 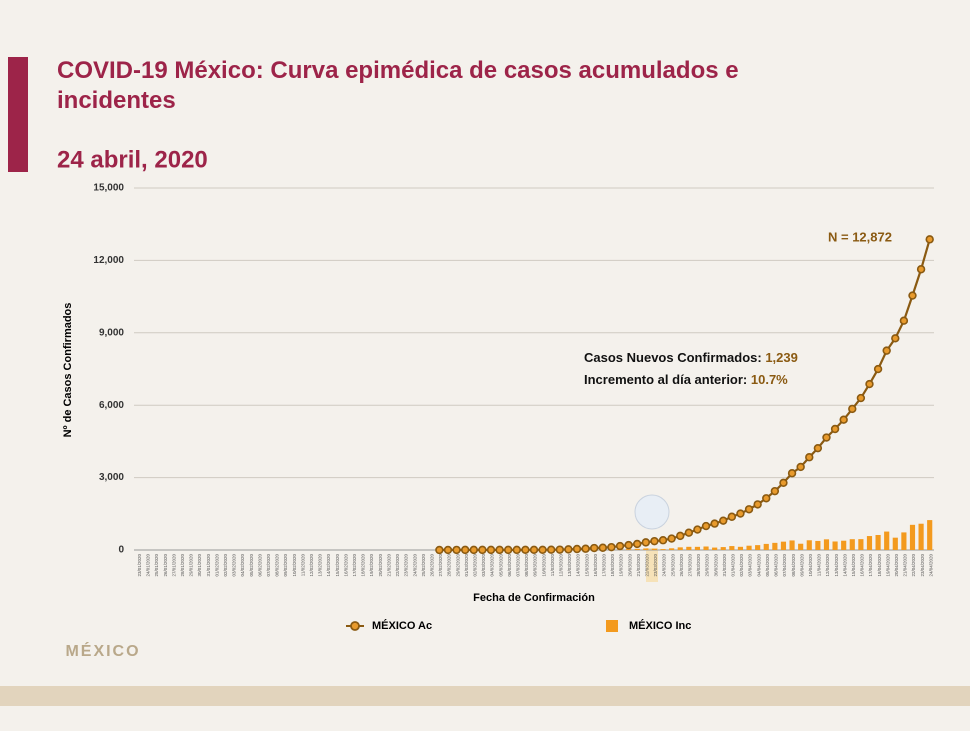 What do you see at coordinates (234, 565) in the screenshot?
I see `x-tick-label: 03/02/2020` at bounding box center [234, 565].